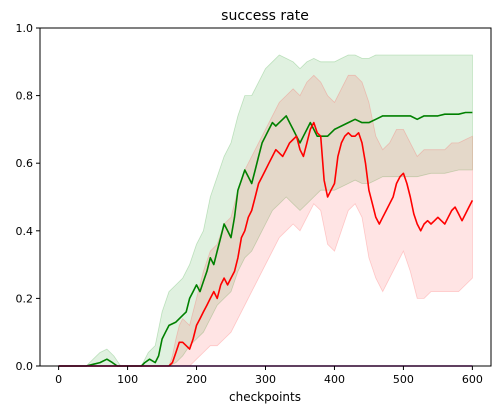  What do you see at coordinates (28, 197) in the screenshot?
I see `y-axis: 0.0 0.2 0.4 0.6 0.8 1.0` at bounding box center [28, 197].